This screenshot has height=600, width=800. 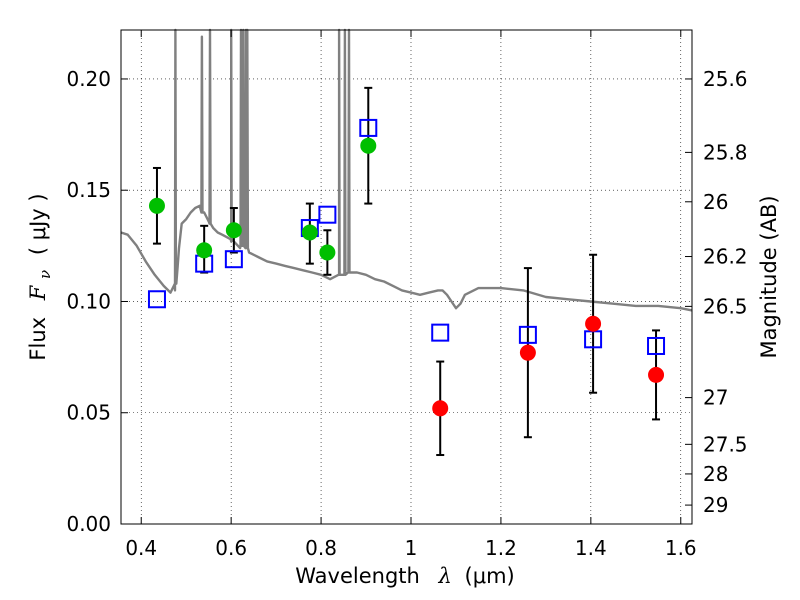 What do you see at coordinates (45, 274) in the screenshot?
I see `y-axis-label-subscript: ν` at bounding box center [45, 274].